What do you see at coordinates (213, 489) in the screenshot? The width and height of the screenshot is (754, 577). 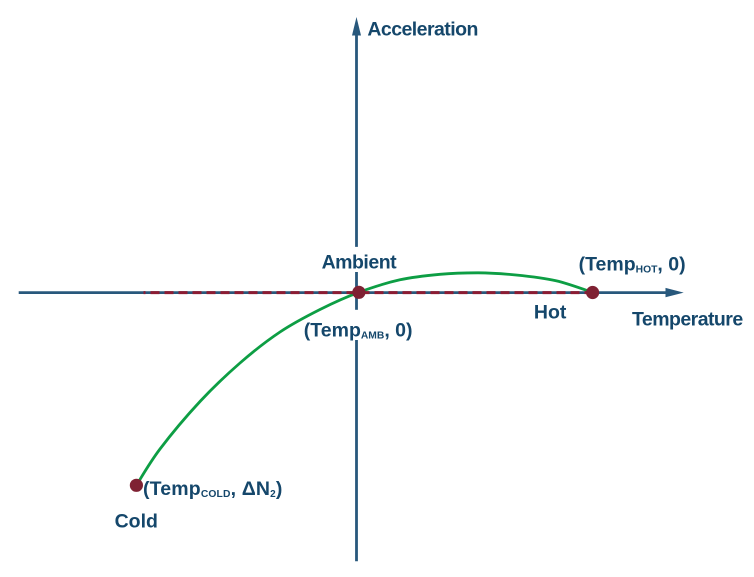 I see `svg-text: (TempCOLD, ΔN2)` at bounding box center [213, 489].